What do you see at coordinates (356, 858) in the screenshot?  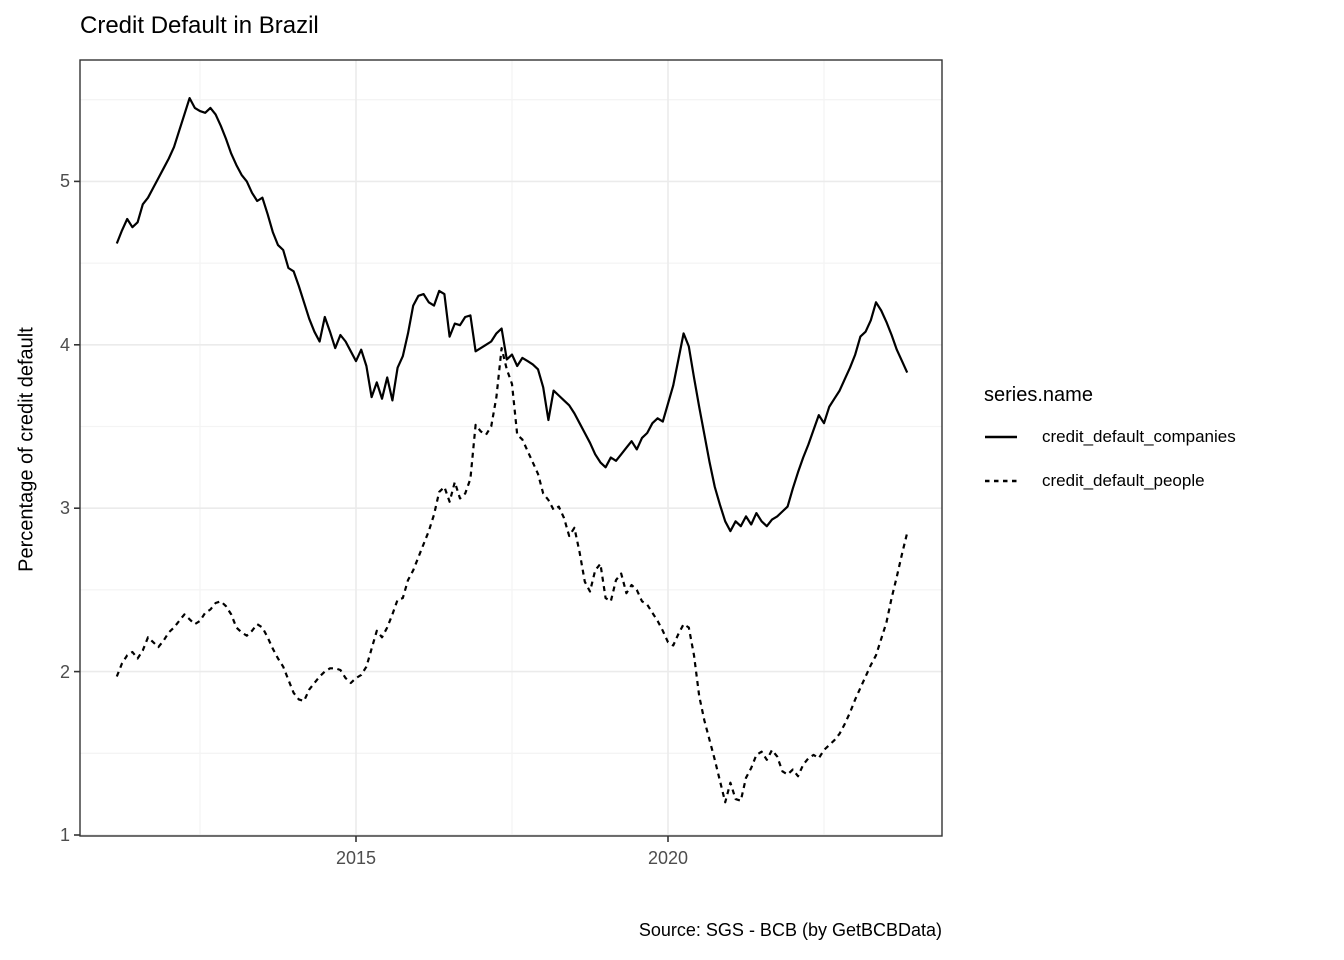 I see `x-tick-label: 2015` at bounding box center [356, 858].